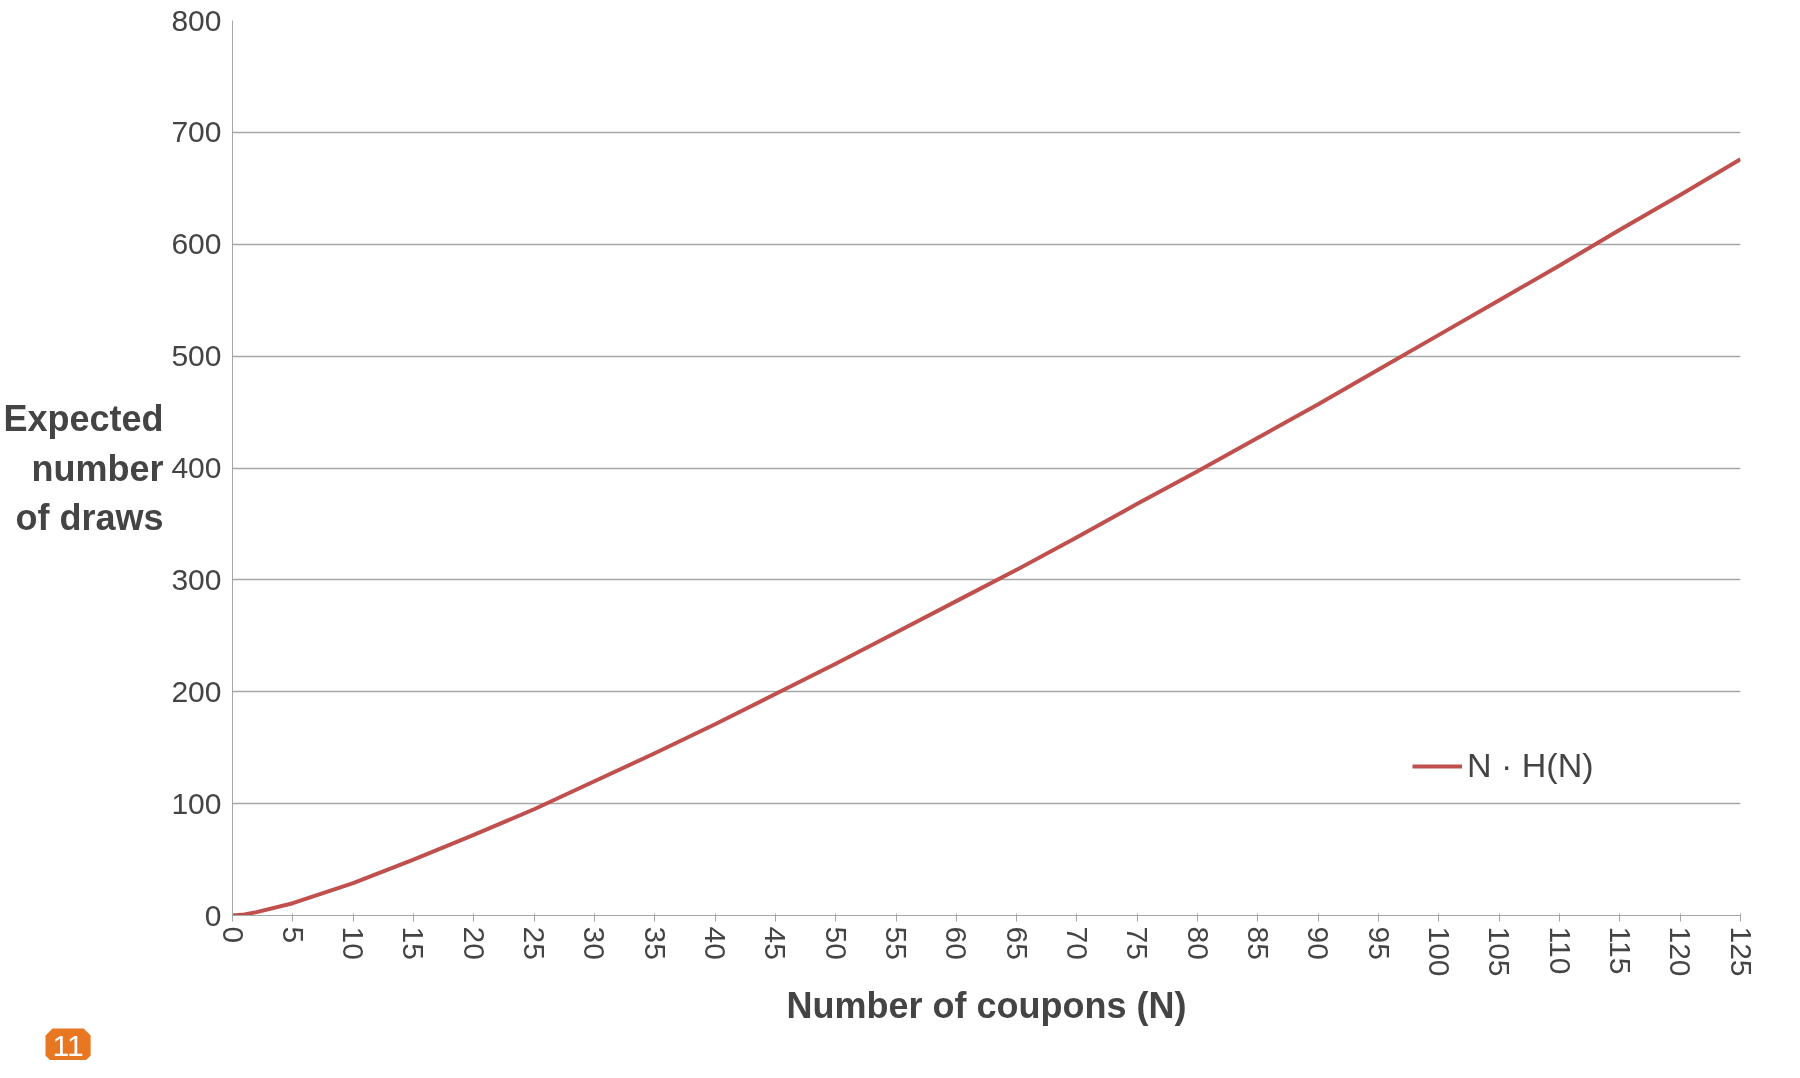  Describe the element at coordinates (474, 943) in the screenshot. I see `x-tick-label: 20` at that location.